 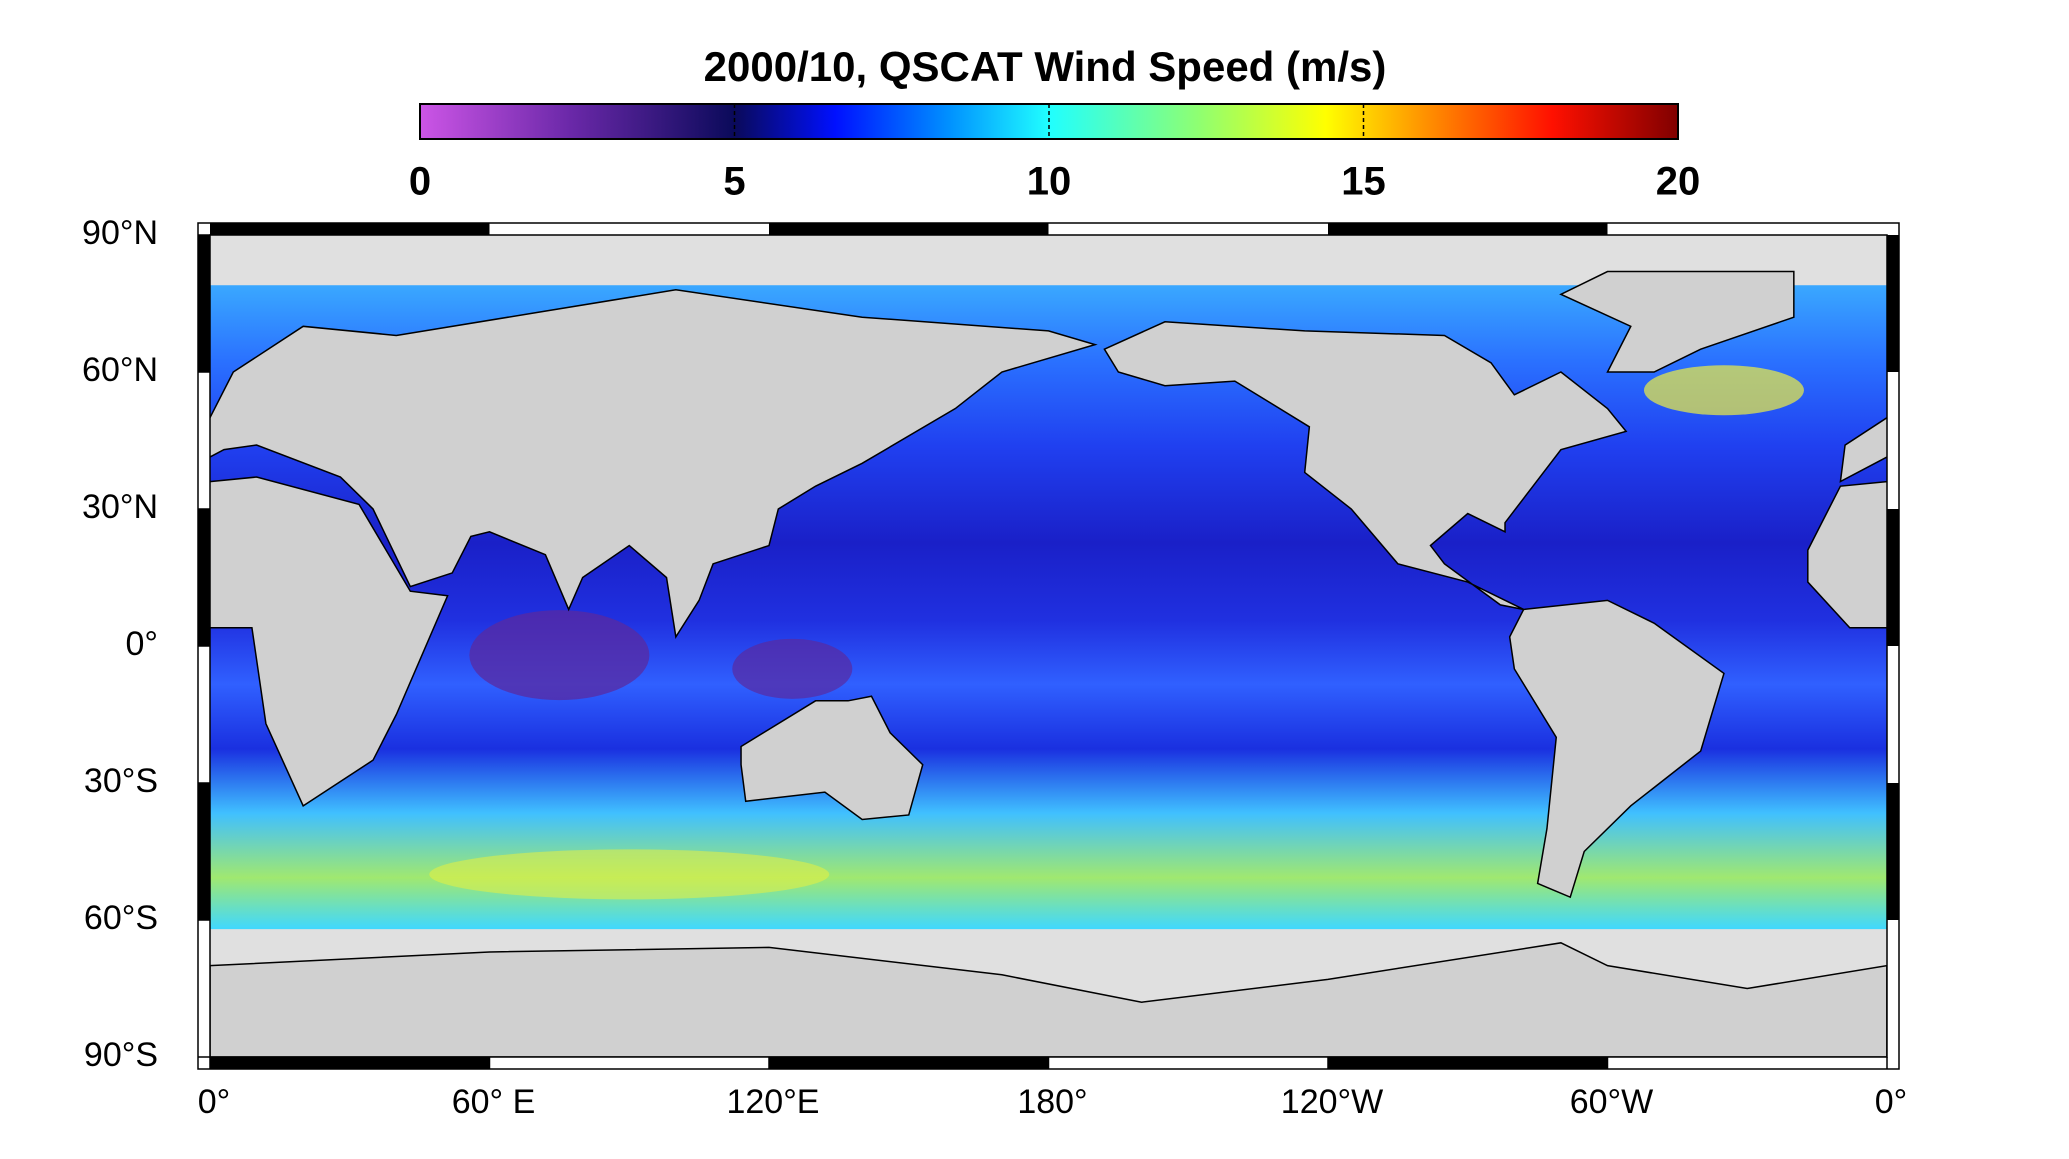 What do you see at coordinates (1363, 182) in the screenshot?
I see `colorbar-tick-label: 15` at bounding box center [1363, 182].